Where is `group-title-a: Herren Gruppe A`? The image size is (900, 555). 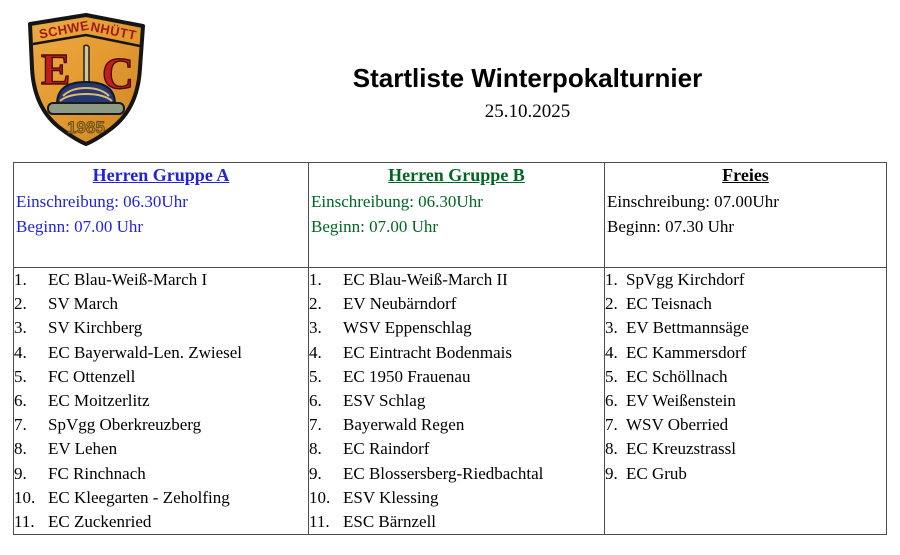 group-title-a: Herren Gruppe A is located at coordinates (161, 175).